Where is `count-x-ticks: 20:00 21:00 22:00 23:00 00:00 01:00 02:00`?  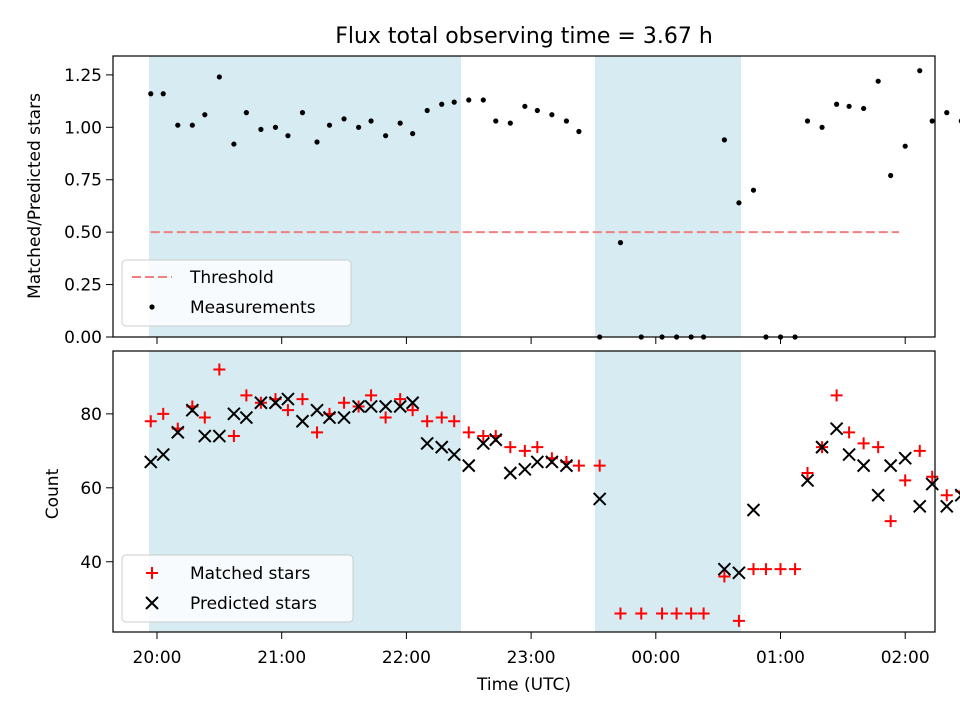
count-x-ticks: 20:00 21:00 22:00 23:00 00:00 01:00 02:00 is located at coordinates (531, 650).